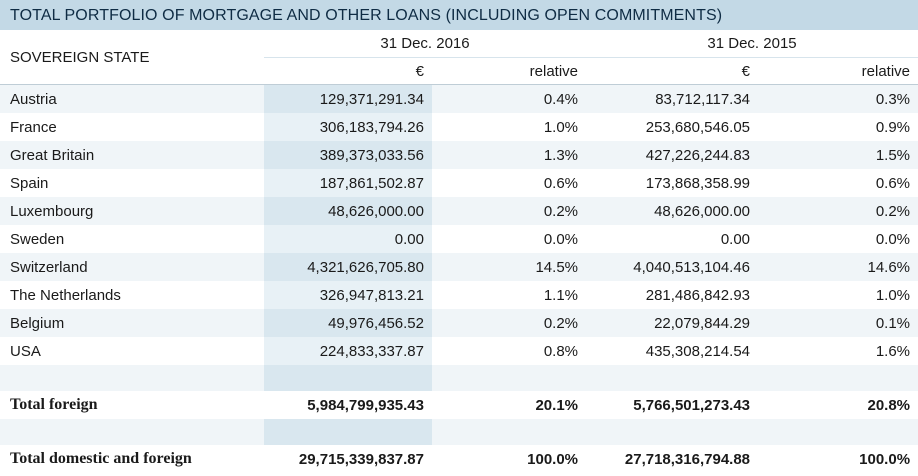 The height and width of the screenshot is (476, 918). Describe the element at coordinates (885, 459) in the screenshot. I see `total-all-relative-2015: 100.0%` at that location.